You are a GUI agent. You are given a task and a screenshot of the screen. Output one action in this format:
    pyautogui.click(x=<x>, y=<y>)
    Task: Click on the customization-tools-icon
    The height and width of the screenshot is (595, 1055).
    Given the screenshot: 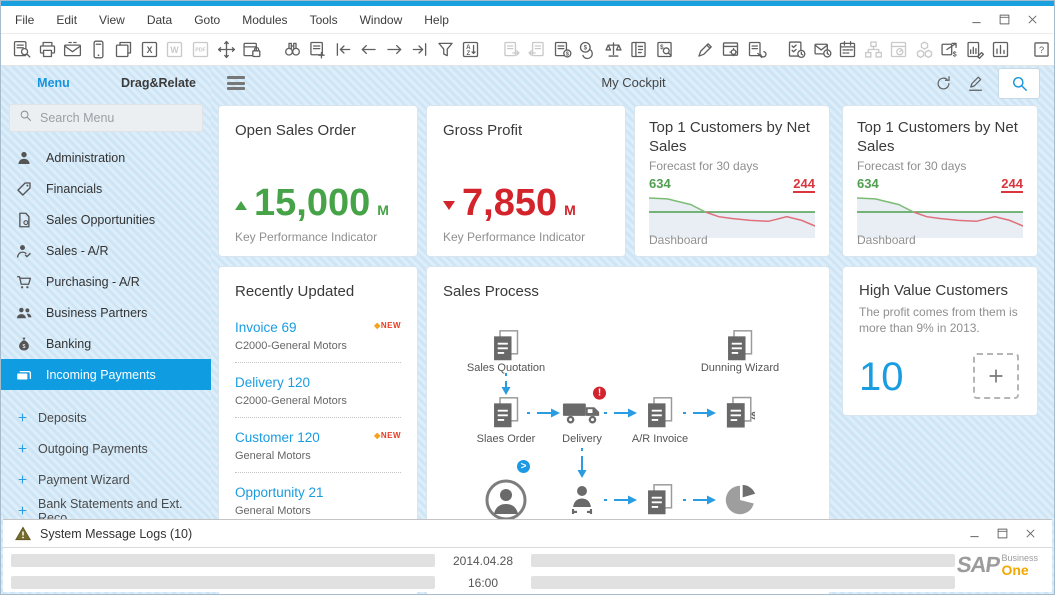 What is the action you would take?
    pyautogui.click(x=756, y=50)
    